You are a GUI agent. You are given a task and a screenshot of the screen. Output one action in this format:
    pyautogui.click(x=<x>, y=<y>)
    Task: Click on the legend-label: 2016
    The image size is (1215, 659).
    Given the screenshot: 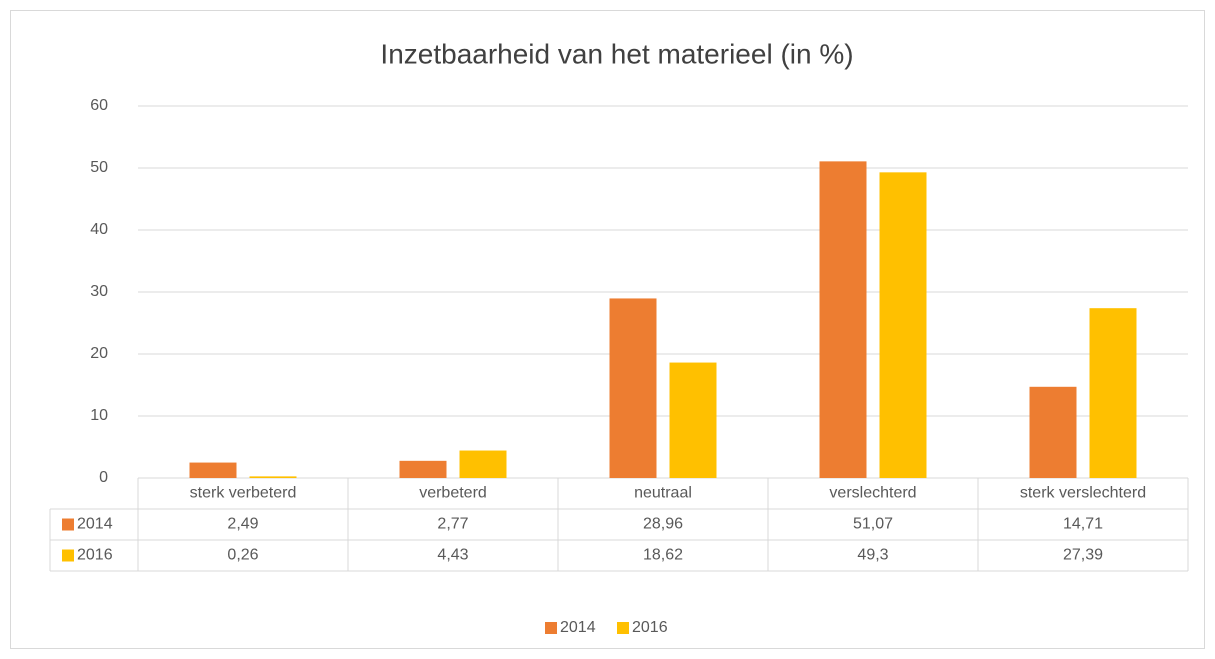 What is the action you would take?
    pyautogui.click(x=650, y=627)
    